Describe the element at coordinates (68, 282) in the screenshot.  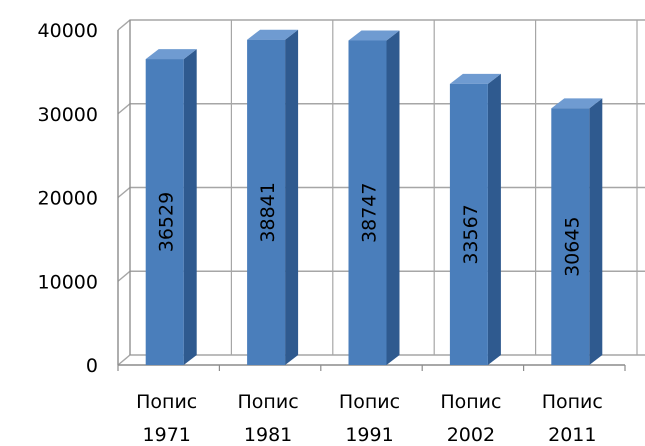
I see `y-tick-label: 10000` at that location.